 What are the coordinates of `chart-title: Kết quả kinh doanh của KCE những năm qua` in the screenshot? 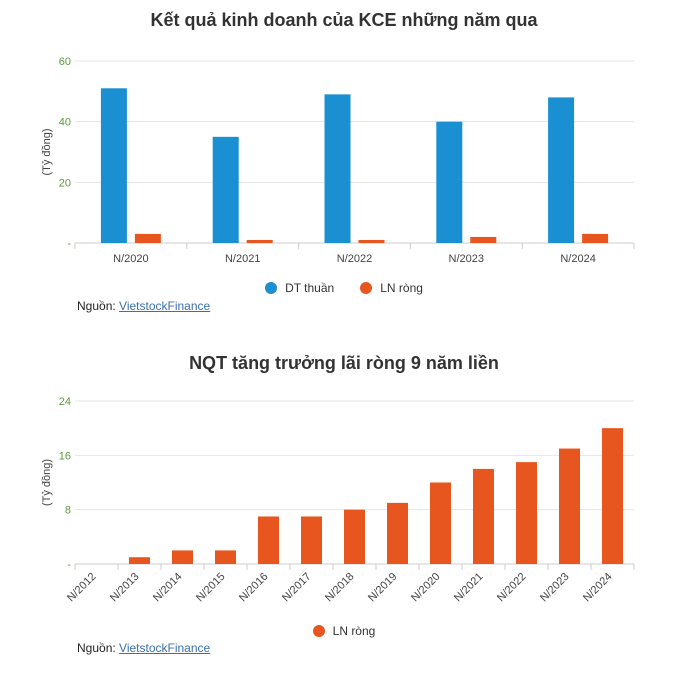 It's located at (344, 20).